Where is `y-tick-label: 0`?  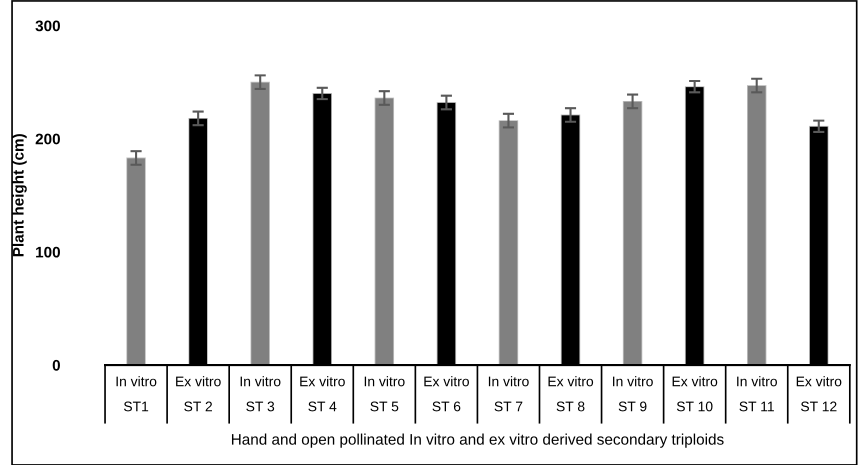 y-tick-label: 0 is located at coordinates (56, 365).